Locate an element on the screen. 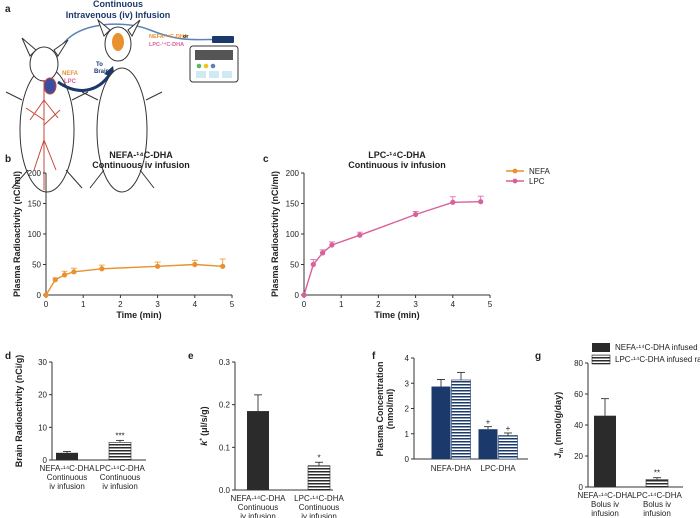  panel-d-bar is located at coordinates (120, 451).